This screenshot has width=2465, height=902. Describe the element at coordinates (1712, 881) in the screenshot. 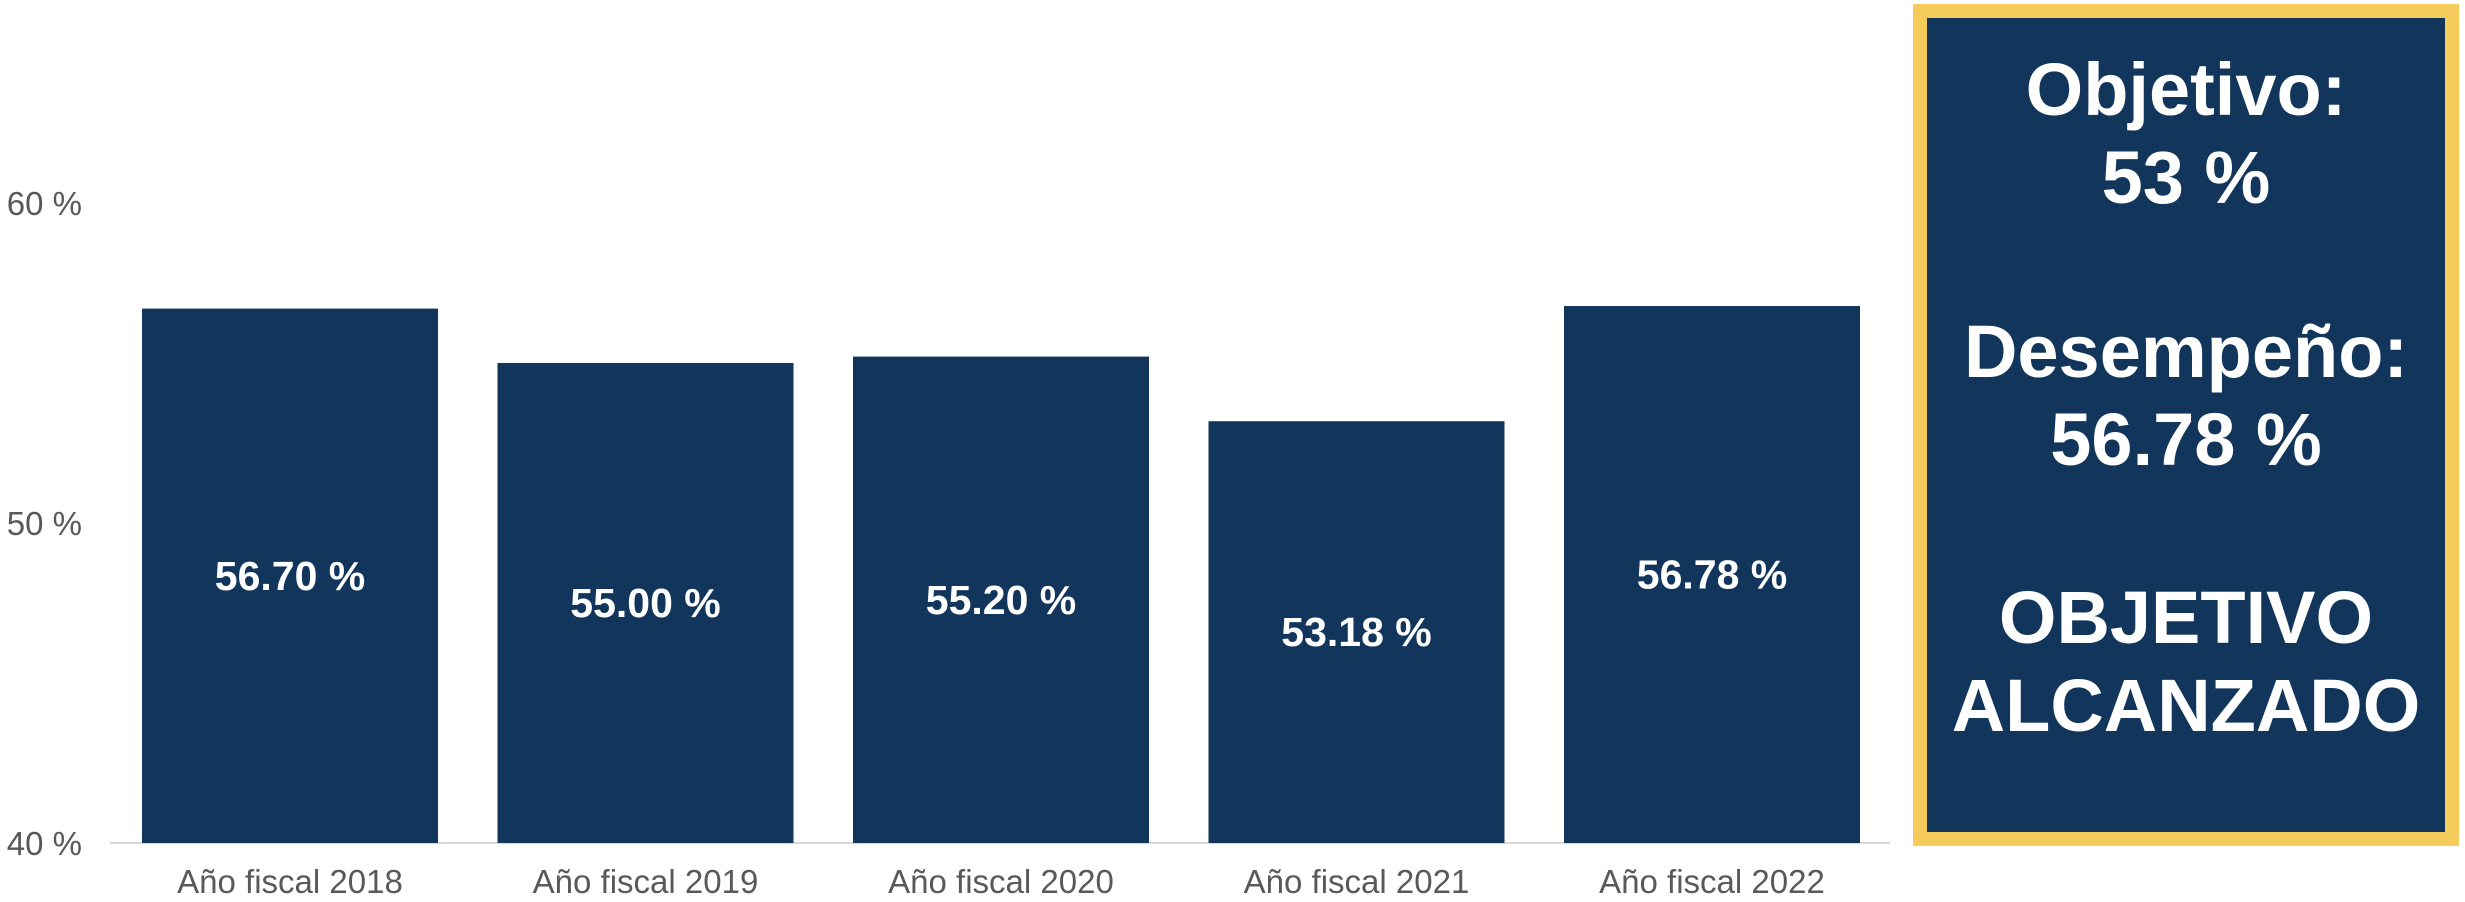

I see `x-category-label: Año fiscal 2022` at that location.